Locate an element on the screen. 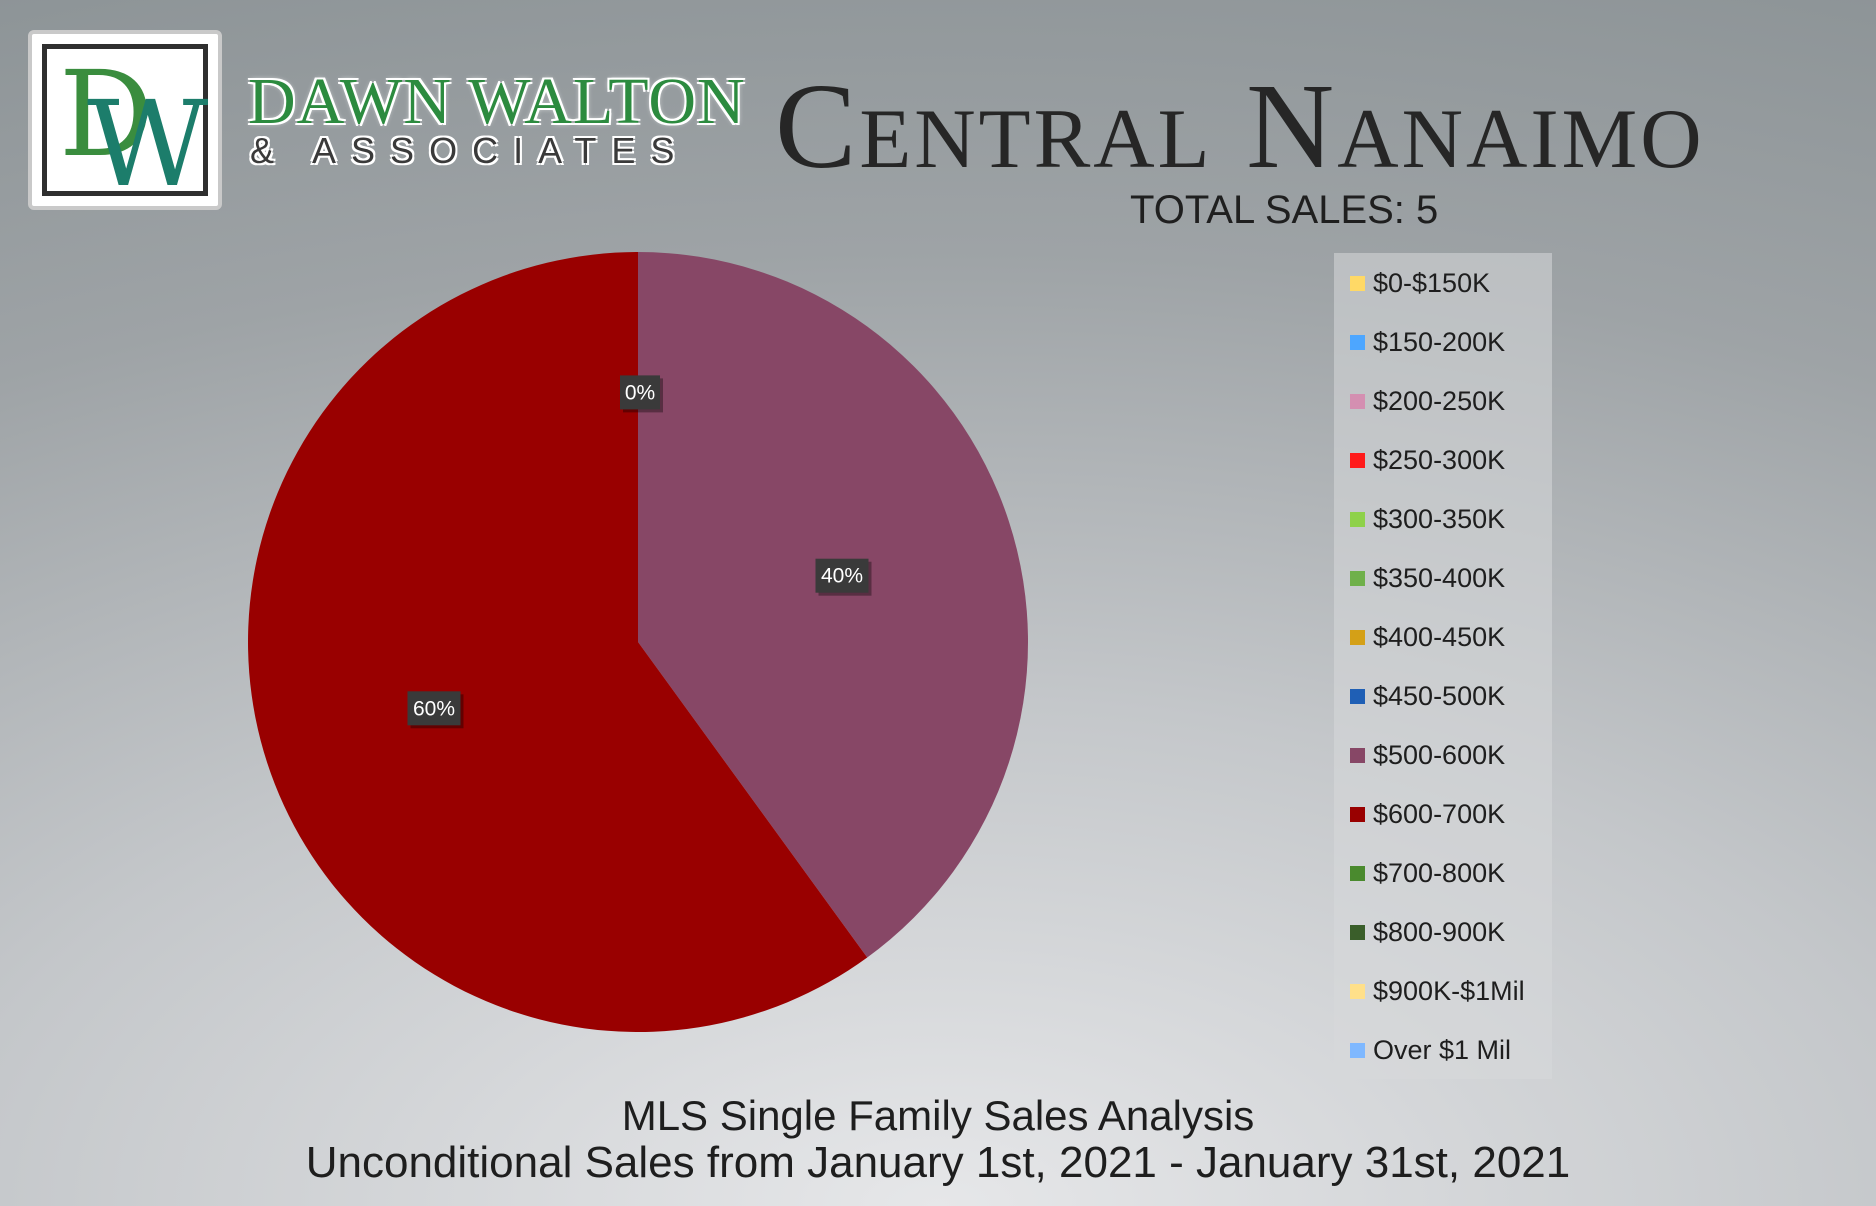  legend-item-150-200k: $150-200K is located at coordinates (1427, 342).